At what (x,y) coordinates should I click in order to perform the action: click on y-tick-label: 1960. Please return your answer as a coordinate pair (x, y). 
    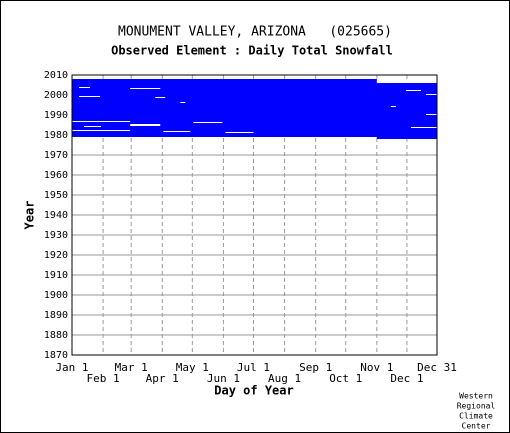
    Looking at the image, I should click on (56, 175).